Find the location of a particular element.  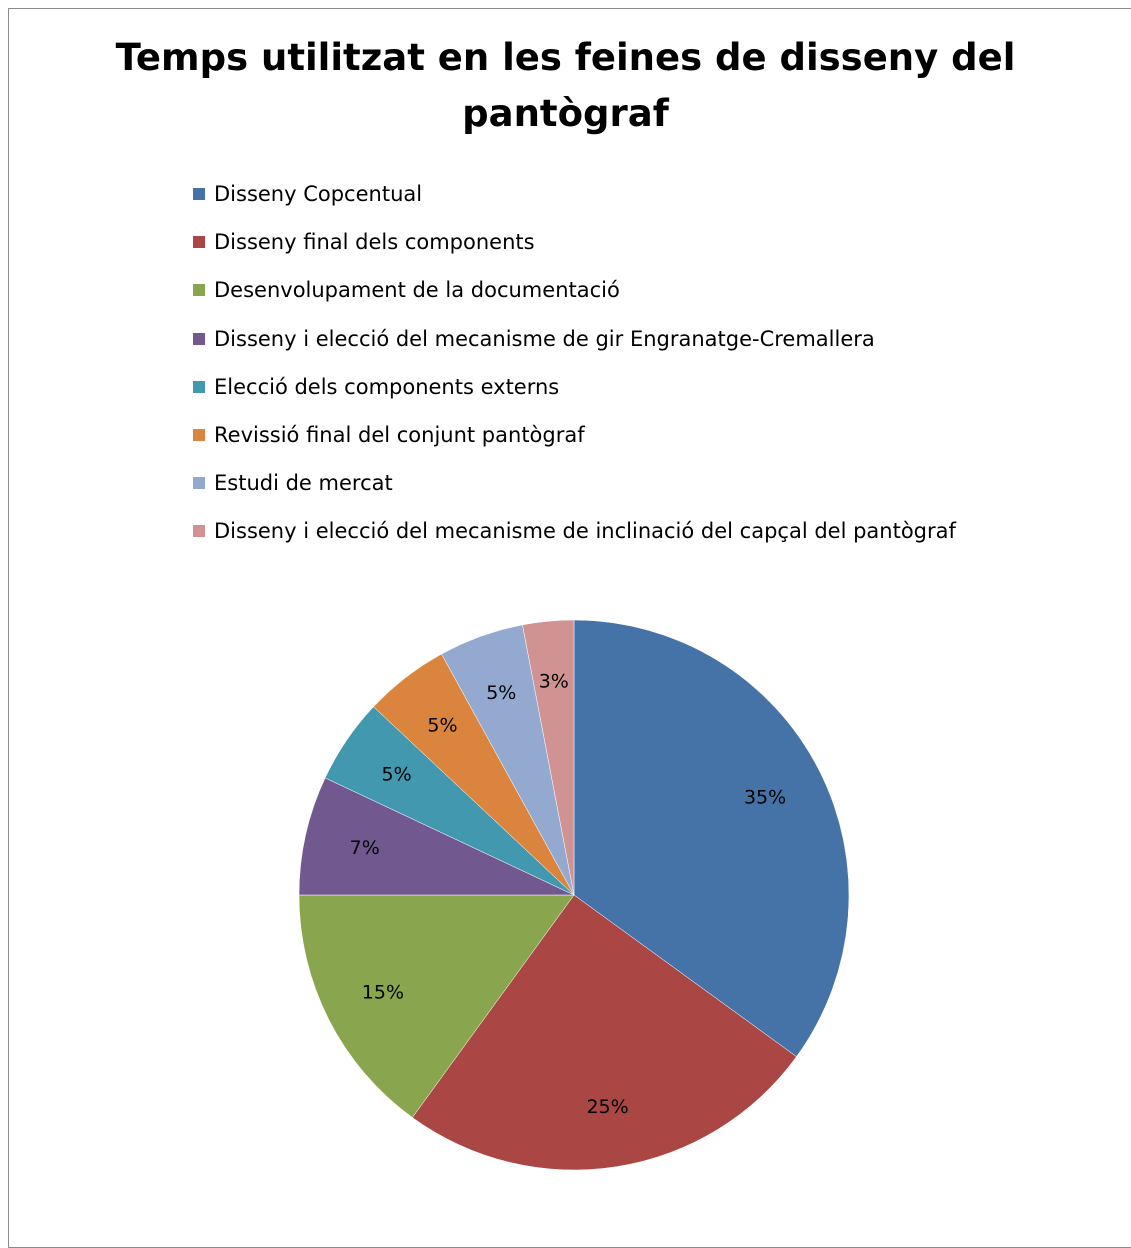

data-label: 7% is located at coordinates (365, 848).